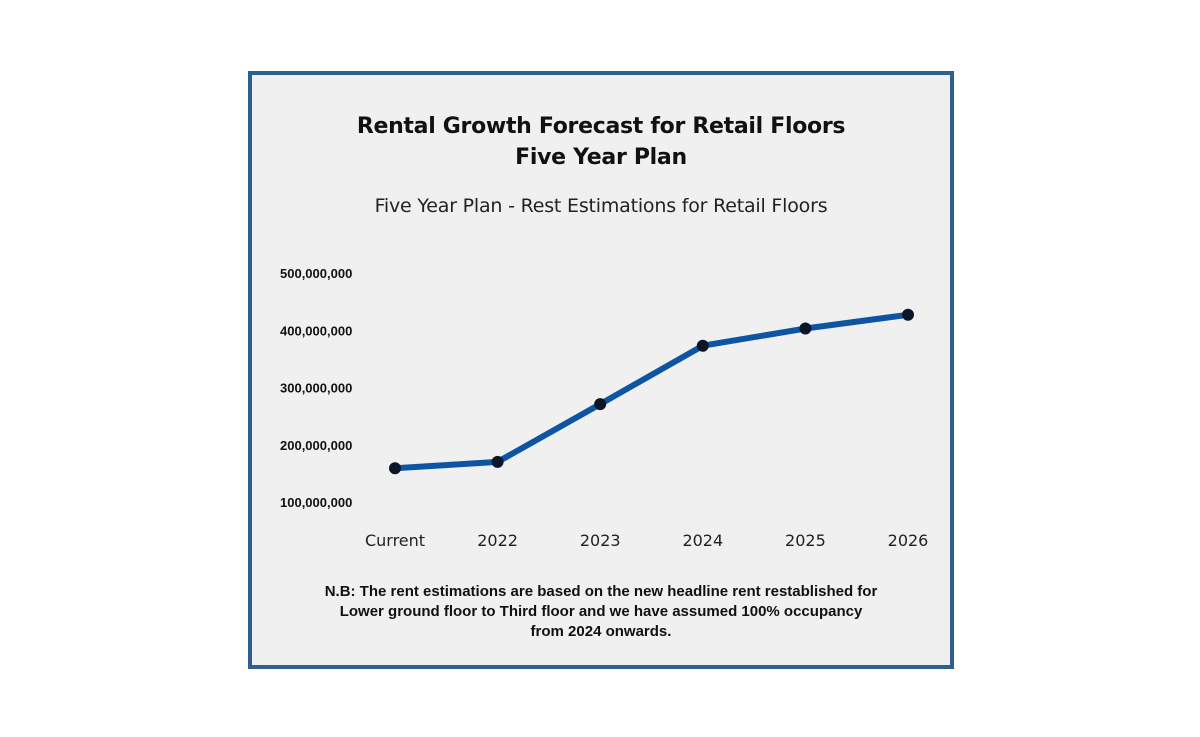 Image resolution: width=1200 pixels, height=737 pixels. Describe the element at coordinates (646, 540) in the screenshot. I see `x-axis-ticks: Current 2022 2023 2024 2025 2026` at that location.